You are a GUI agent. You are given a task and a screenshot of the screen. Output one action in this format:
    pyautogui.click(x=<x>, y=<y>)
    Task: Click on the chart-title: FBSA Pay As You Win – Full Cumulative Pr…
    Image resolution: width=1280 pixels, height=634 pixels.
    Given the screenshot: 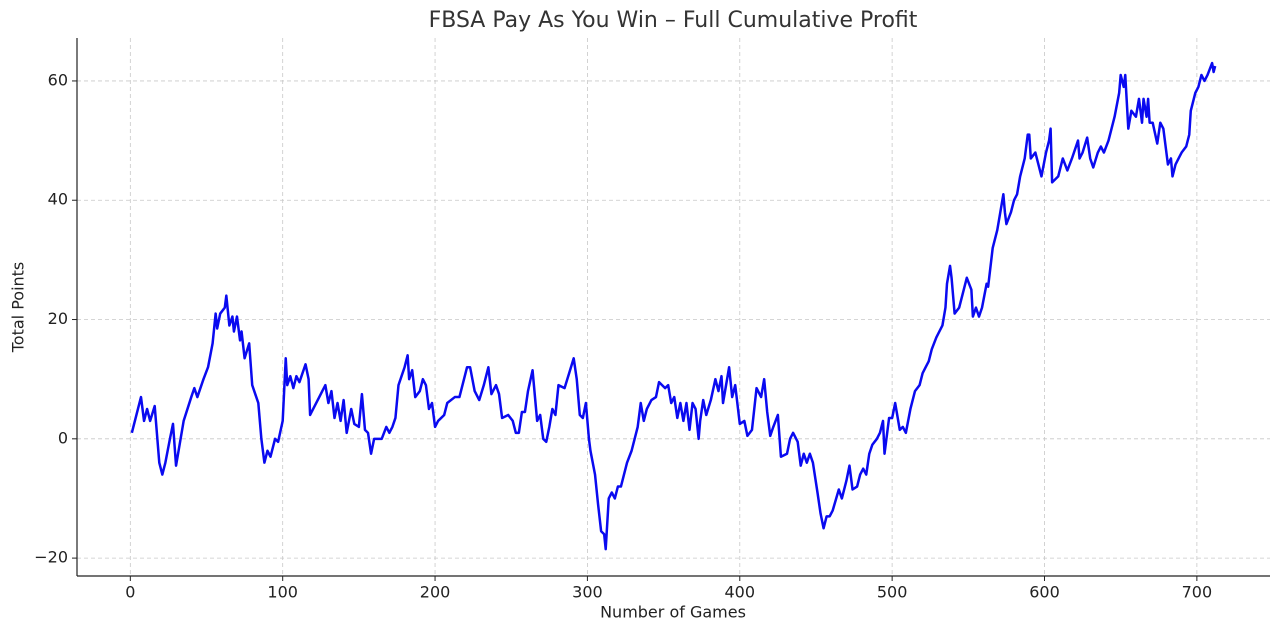 What is the action you would take?
    pyautogui.click(x=673, y=20)
    